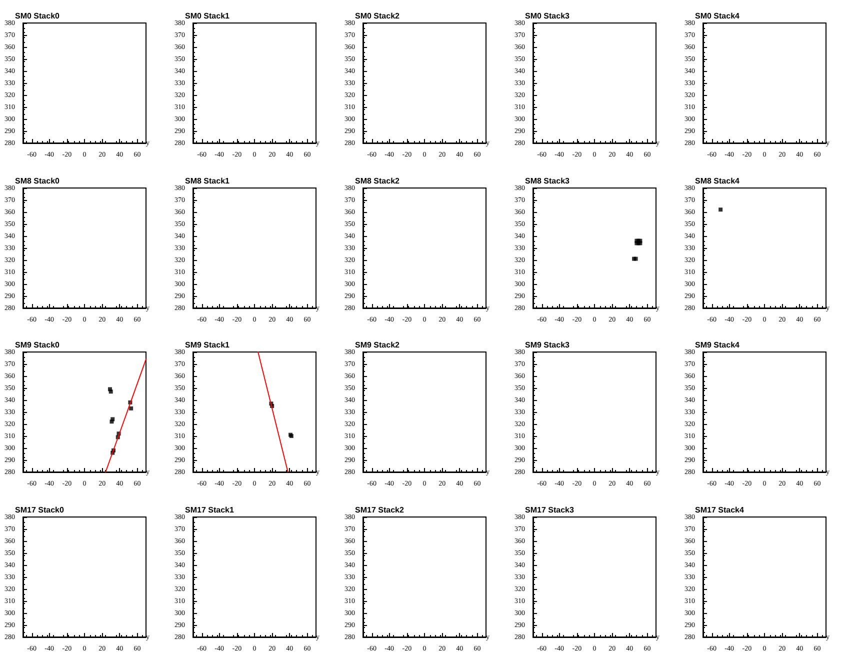 The width and height of the screenshot is (851, 656). What do you see at coordinates (377, 180) in the screenshot?
I see `chart-title: SM8 Stack2` at bounding box center [377, 180].